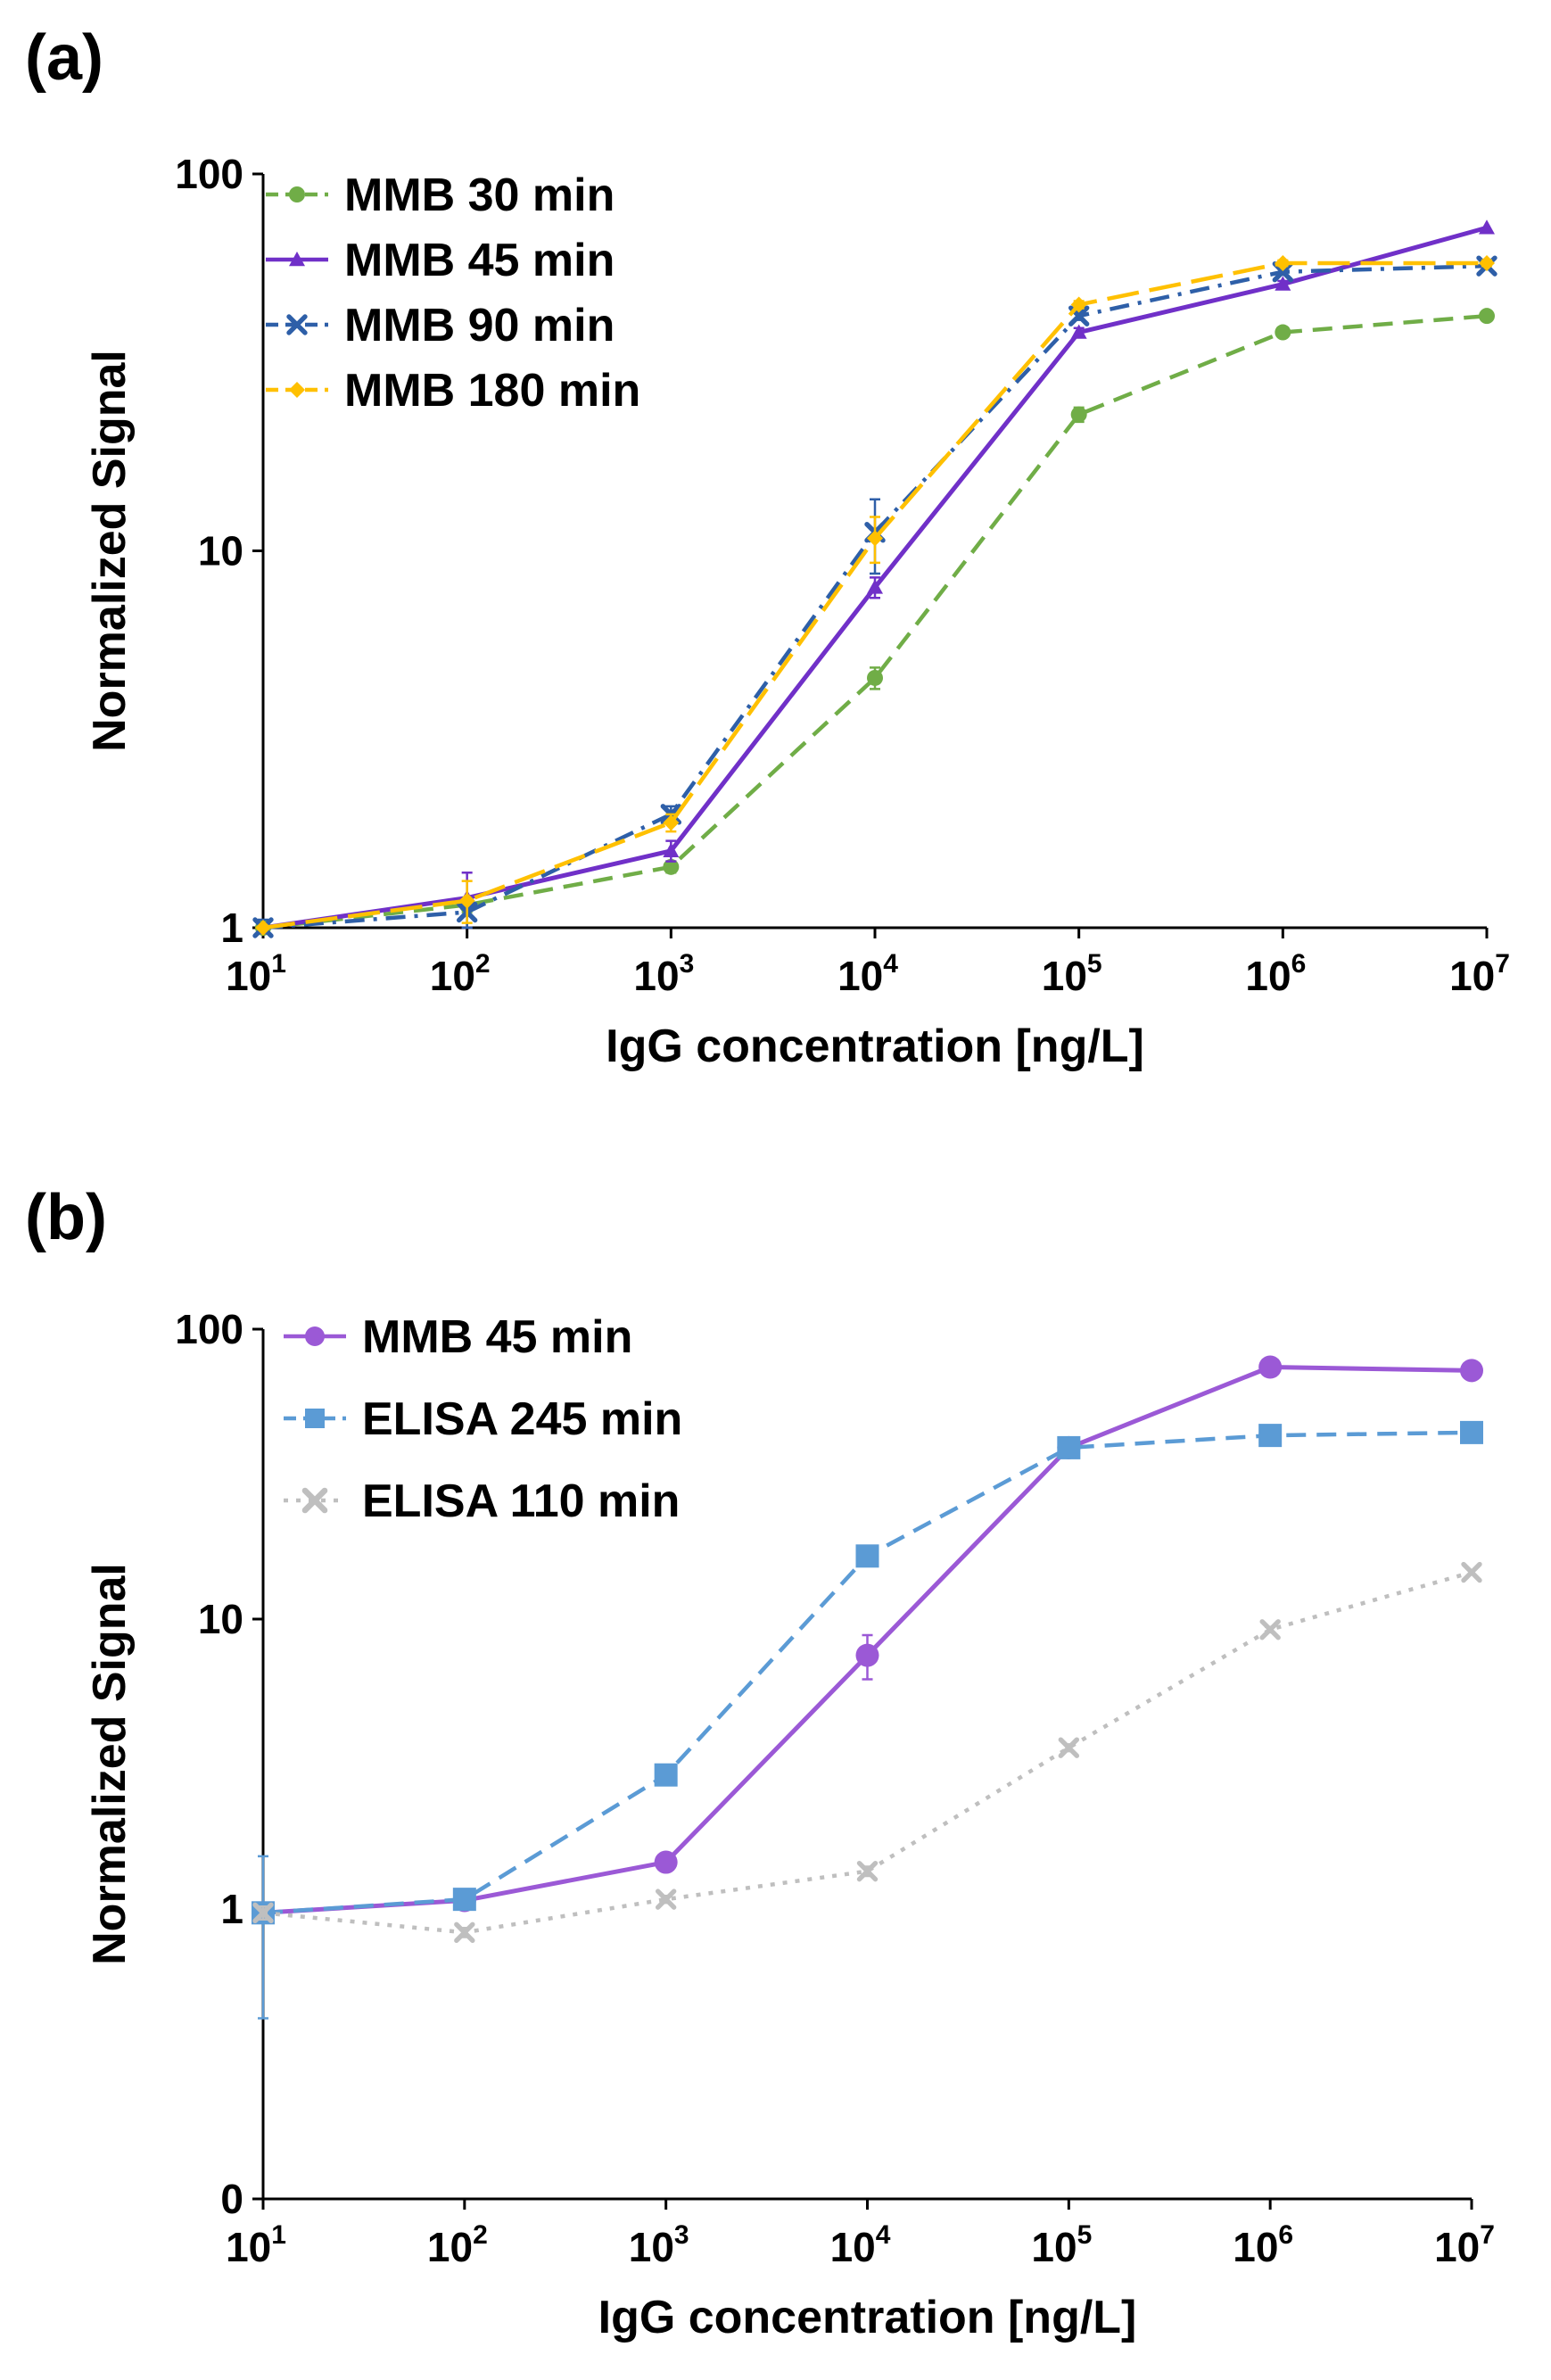 The height and width of the screenshot is (2380, 1551). I want to click on legend-entry: MMB 90 min, so click(440, 325).